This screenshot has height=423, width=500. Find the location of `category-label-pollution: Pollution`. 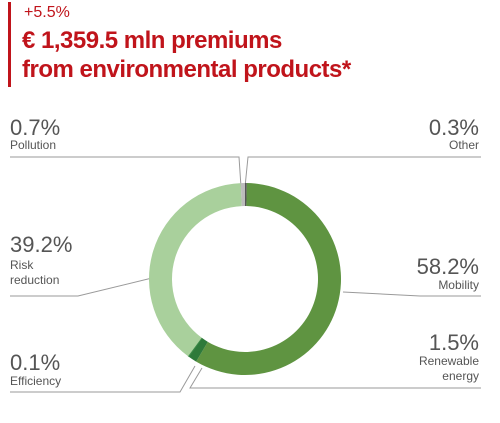

category-label-pollution: Pollution is located at coordinates (33, 145).